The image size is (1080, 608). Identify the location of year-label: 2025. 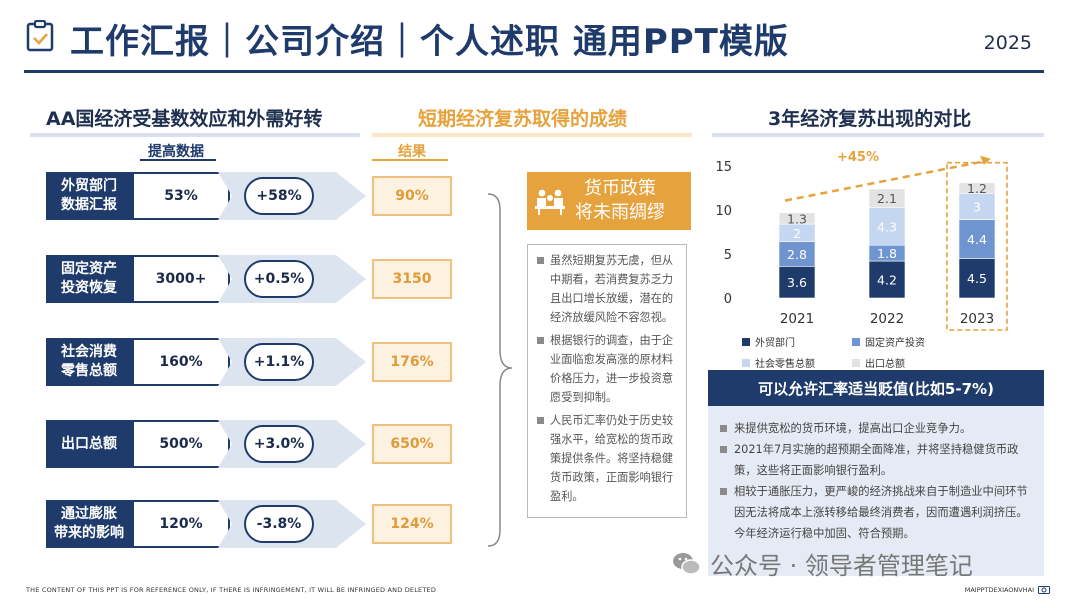
(1007, 43).